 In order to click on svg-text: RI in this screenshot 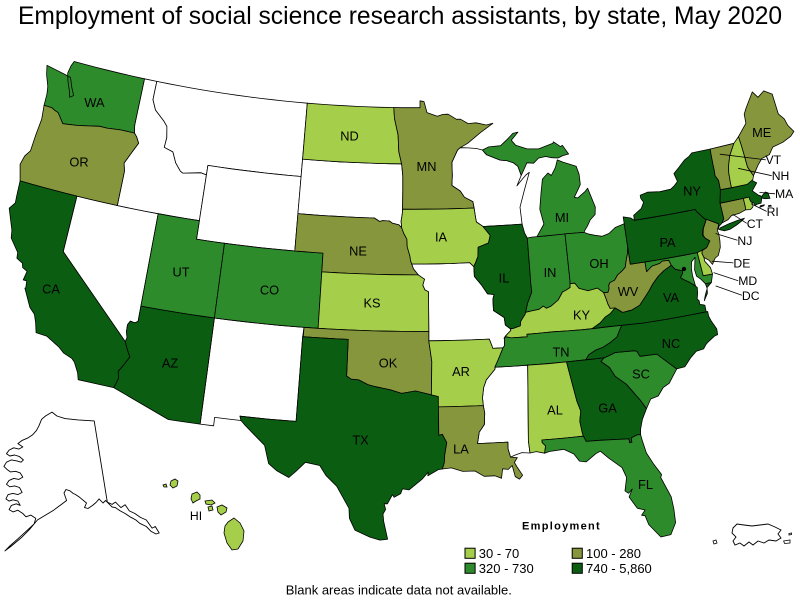, I will do `click(773, 212)`.